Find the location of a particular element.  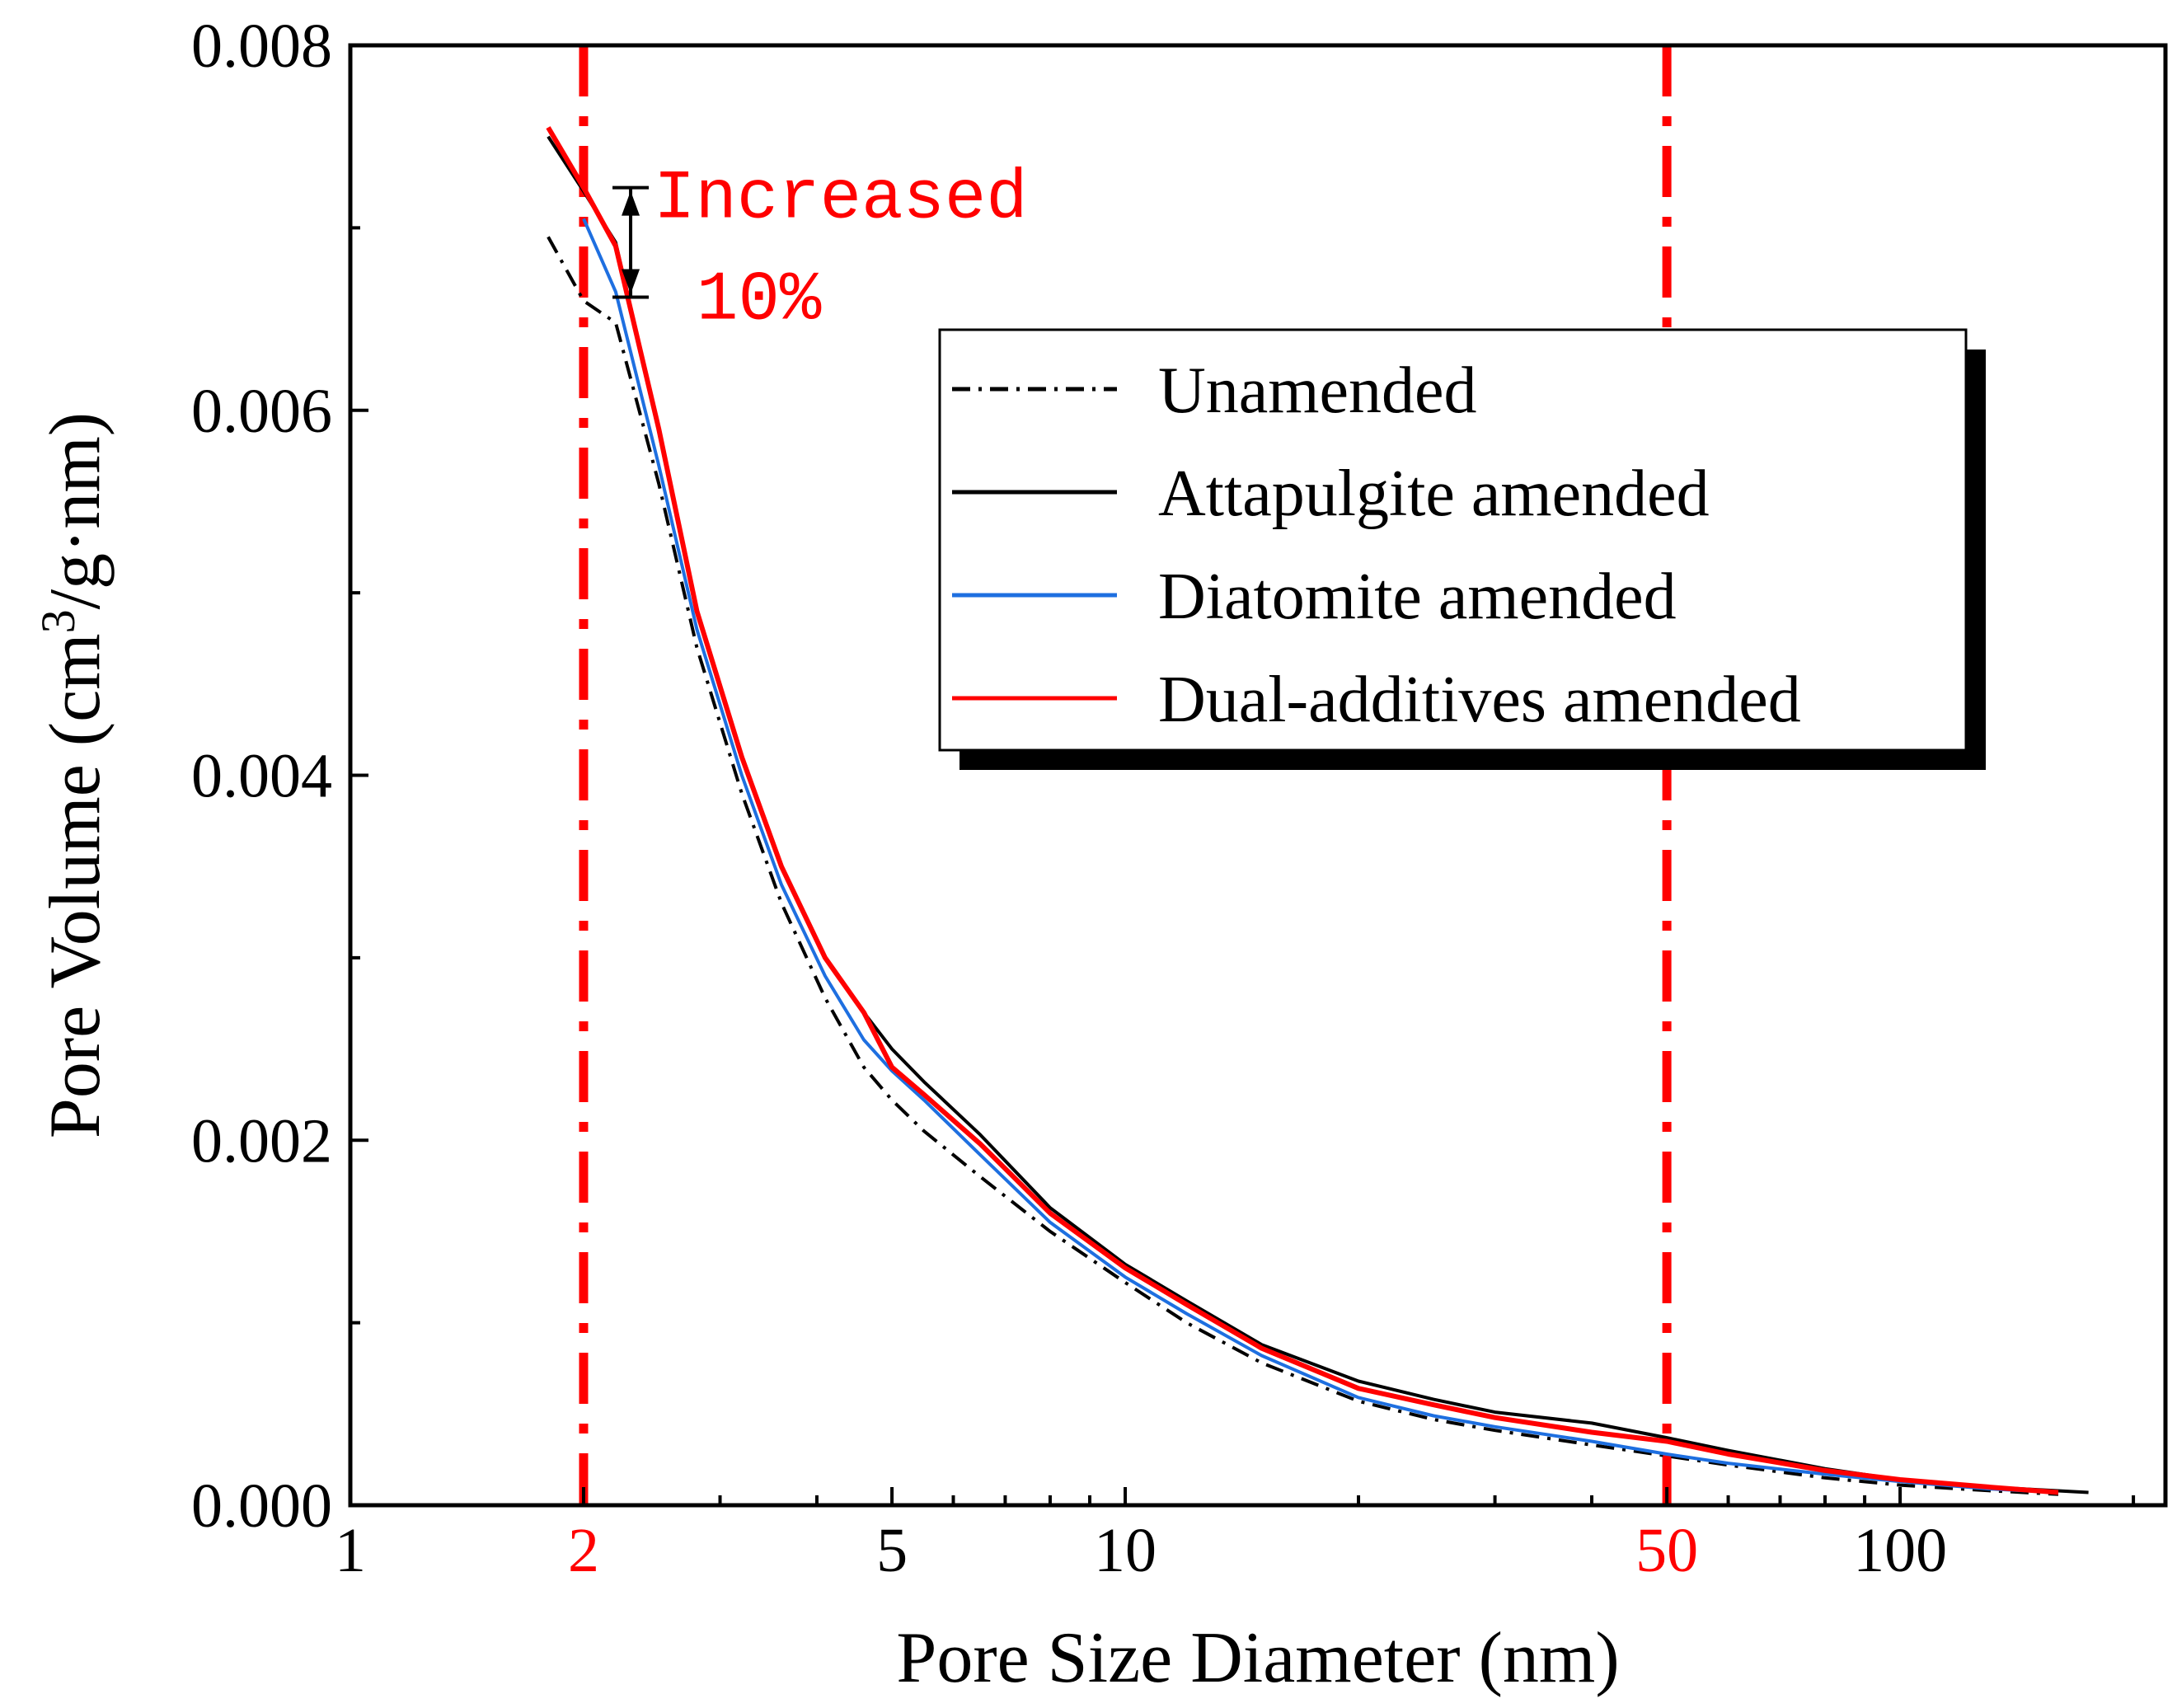

x-tick-label: 2 is located at coordinates (583, 1550).